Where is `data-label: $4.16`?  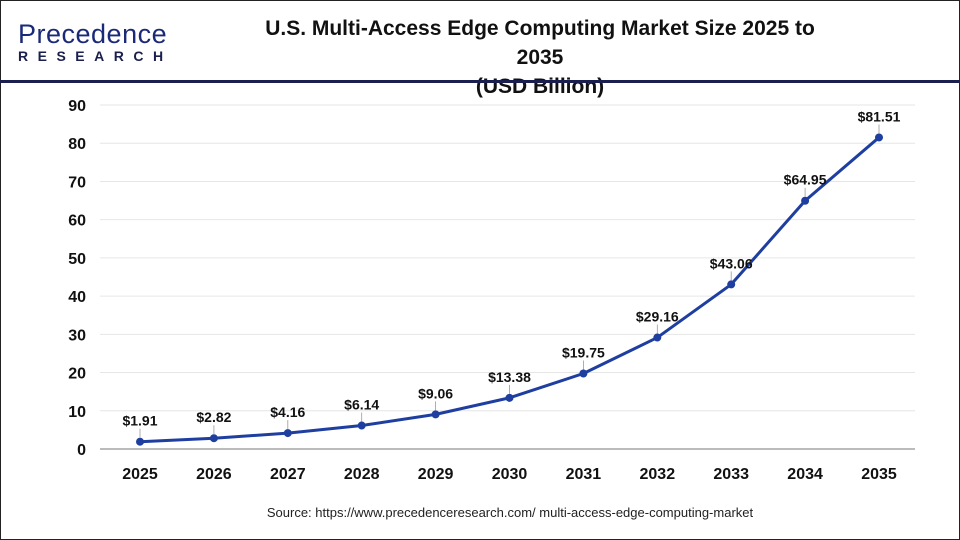 data-label: $4.16 is located at coordinates (287, 412).